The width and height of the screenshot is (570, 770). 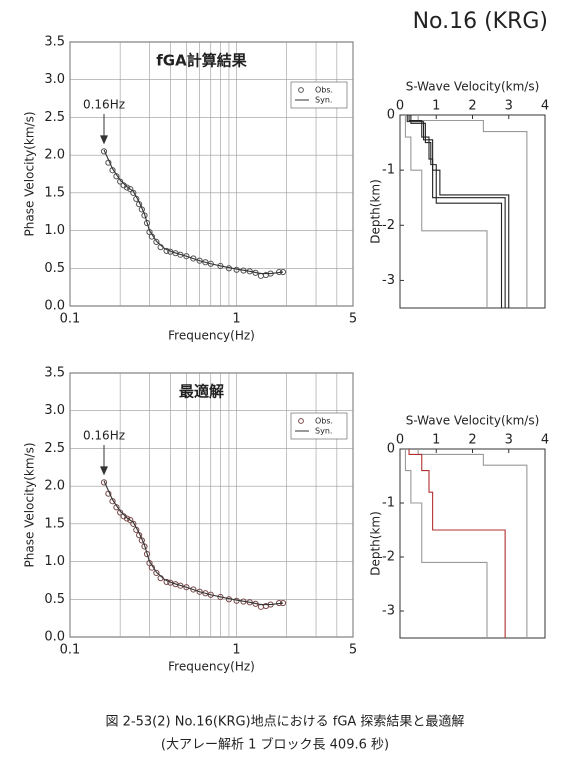 I want to click on caption: 図 2-53(2) No.16(KRG)地点における fGA 探索結果と最適解, so click(x=285, y=722).